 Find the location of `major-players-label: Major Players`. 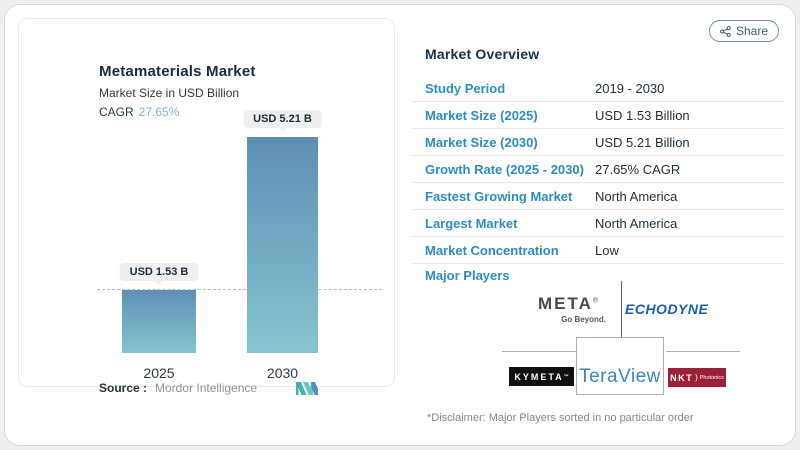

major-players-label: Major Players is located at coordinates (467, 275).